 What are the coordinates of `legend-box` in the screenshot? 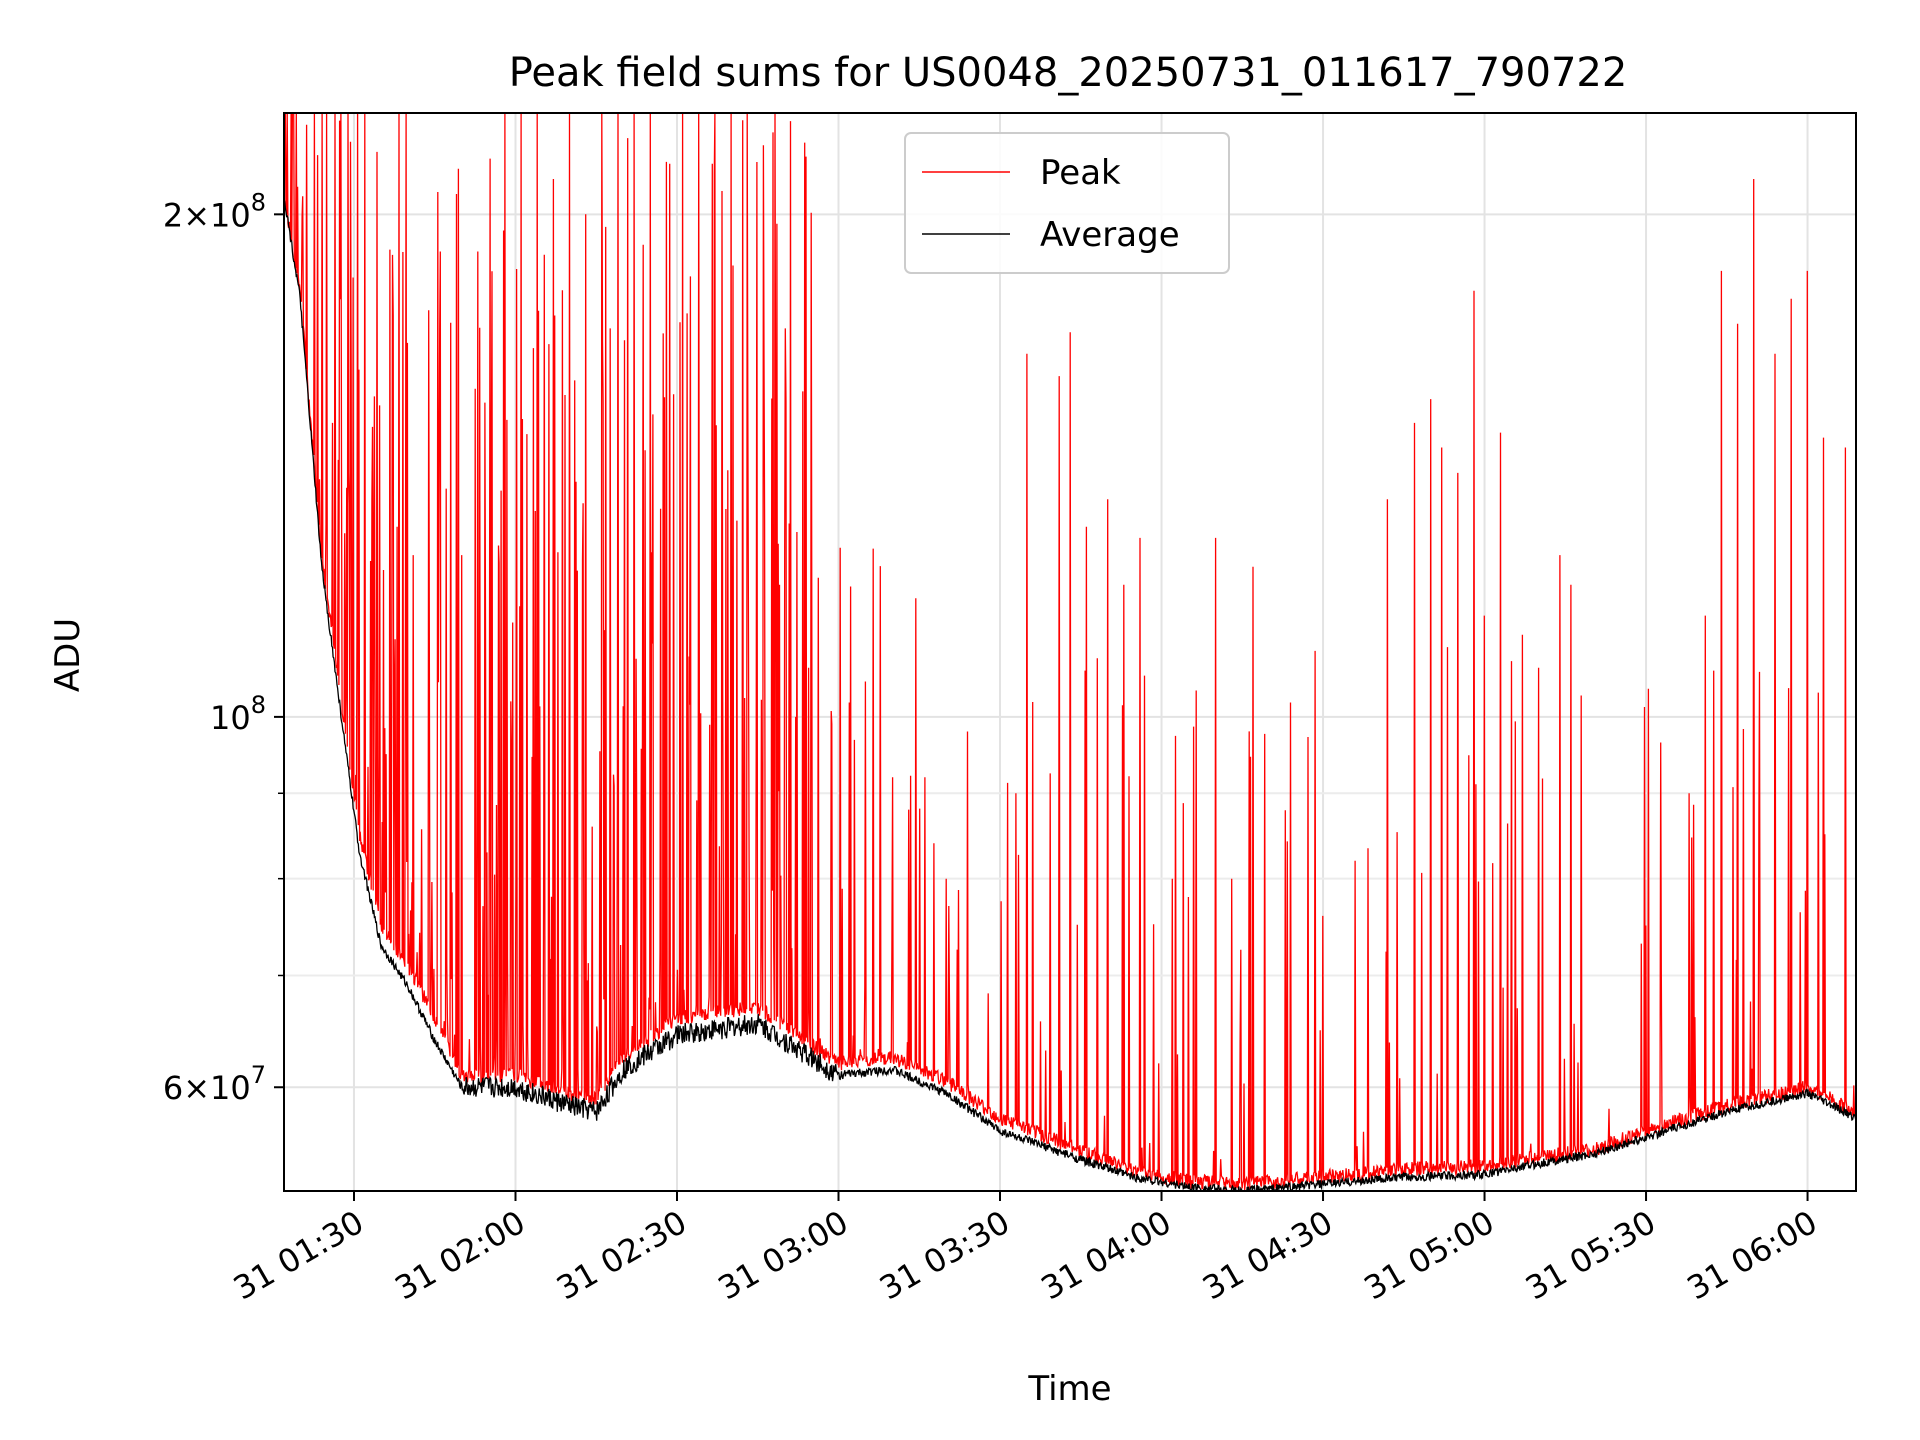 It's located at (1067, 203).